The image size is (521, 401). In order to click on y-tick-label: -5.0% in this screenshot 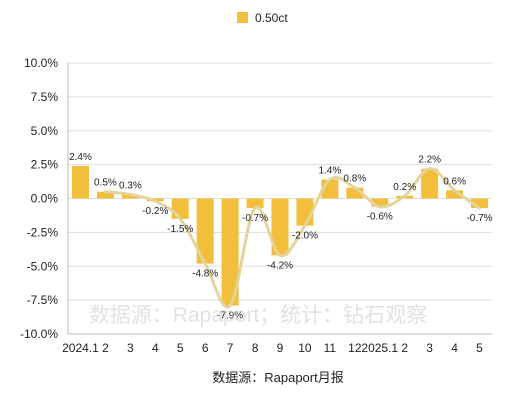, I will do `click(43, 266)`.